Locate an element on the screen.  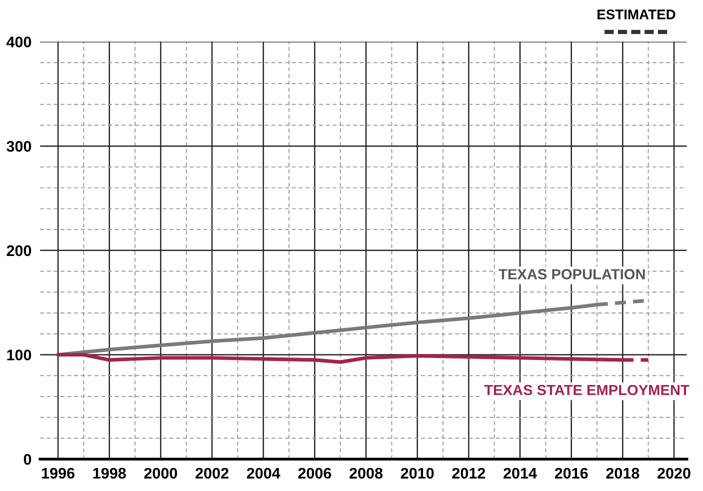
y-tick-label: 200 is located at coordinates (19, 250).